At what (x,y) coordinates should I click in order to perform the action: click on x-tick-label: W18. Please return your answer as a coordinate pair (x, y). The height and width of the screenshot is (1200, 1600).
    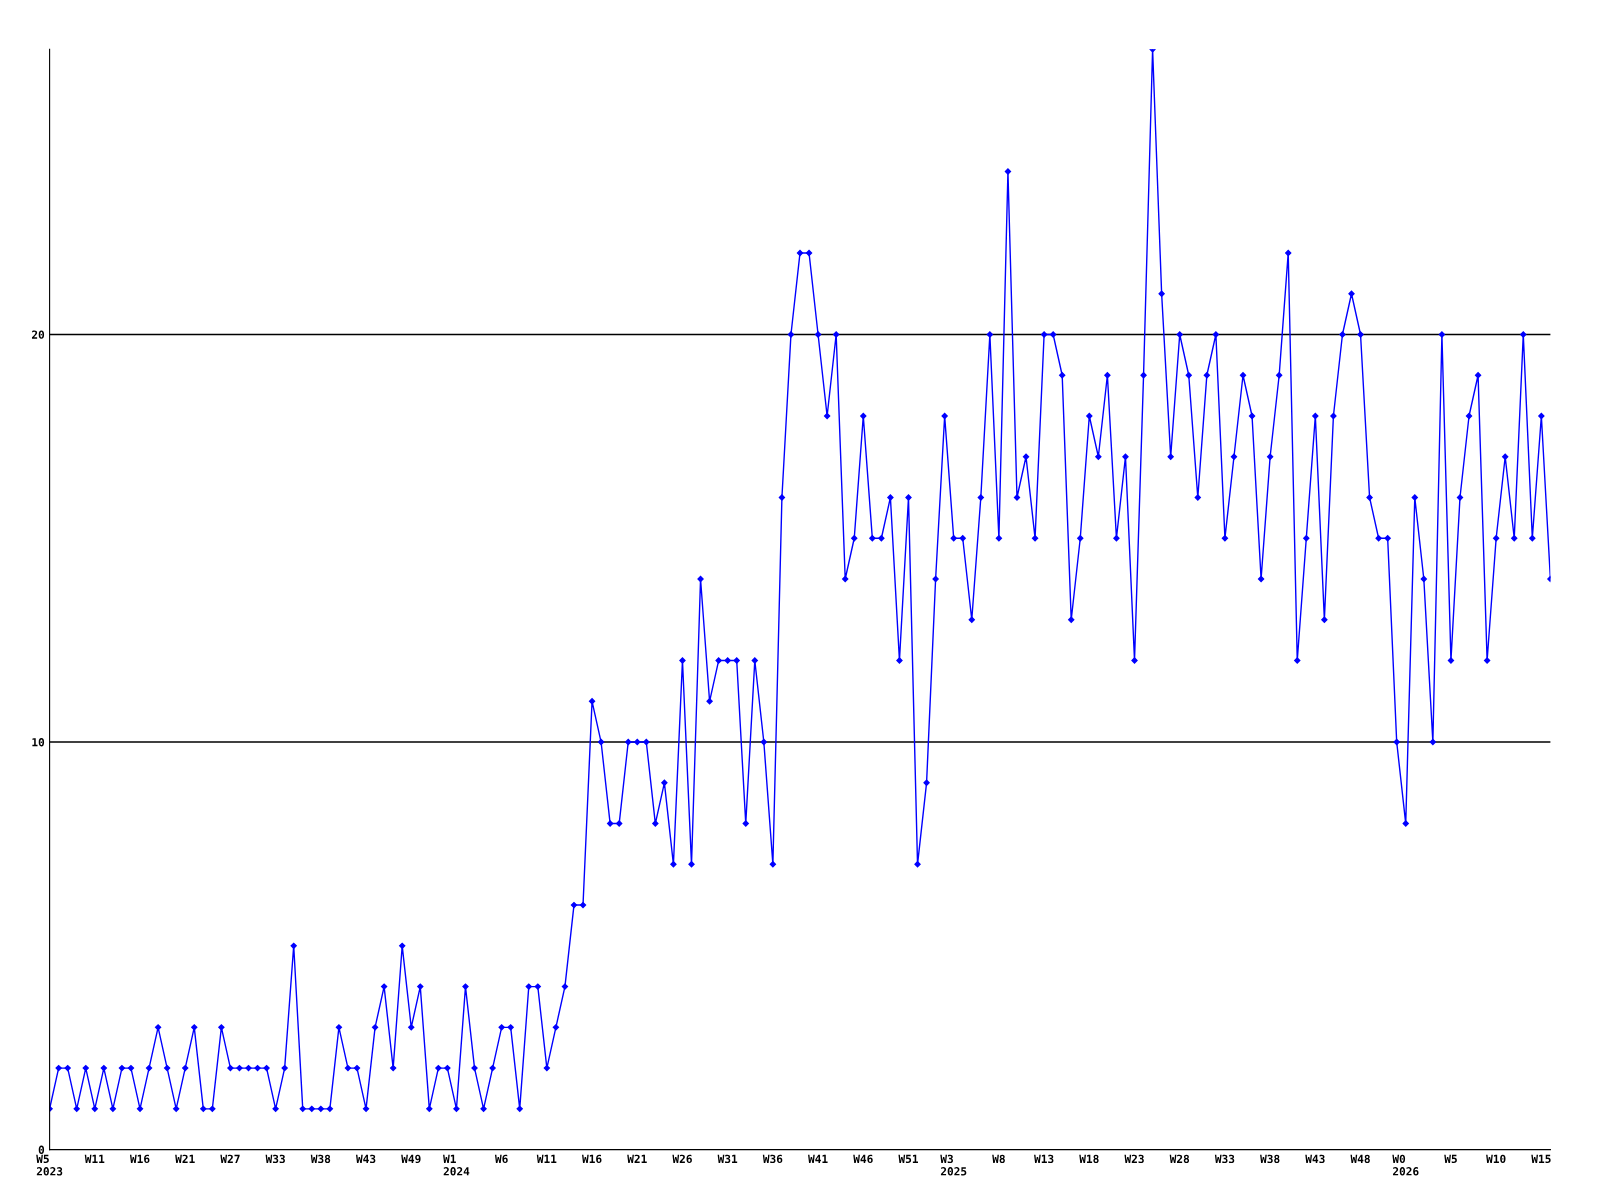
    Looking at the image, I should click on (1089, 1159).